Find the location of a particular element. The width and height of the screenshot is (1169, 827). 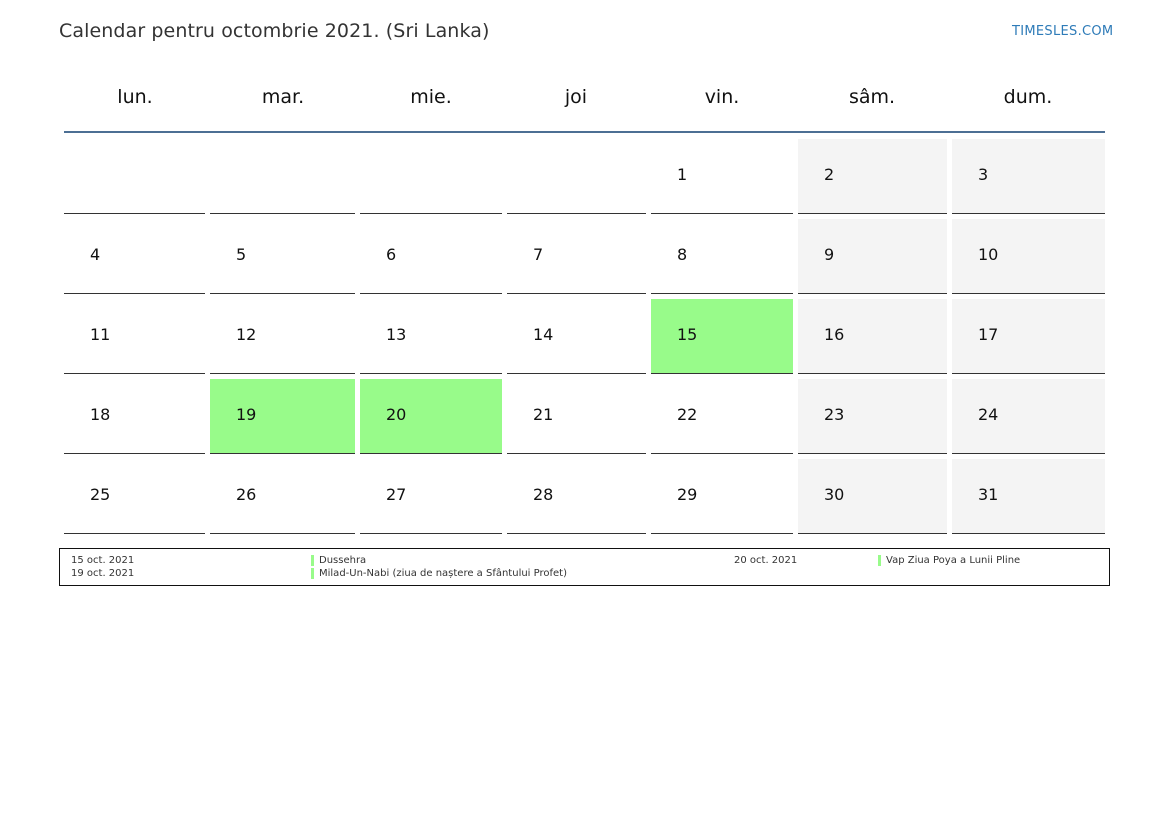

day-number: 24 is located at coordinates (988, 414).